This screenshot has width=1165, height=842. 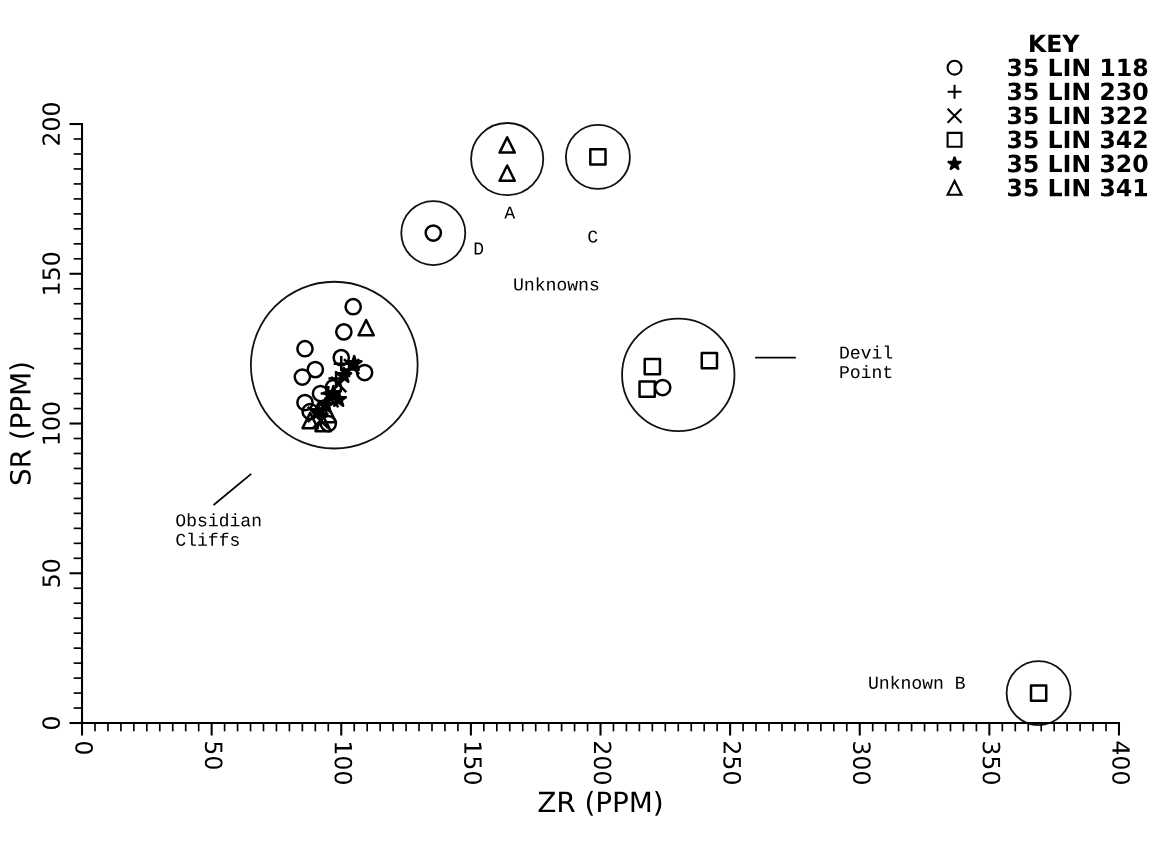 I want to click on legend-label: 35 LIN 118, so click(x=1078, y=67).